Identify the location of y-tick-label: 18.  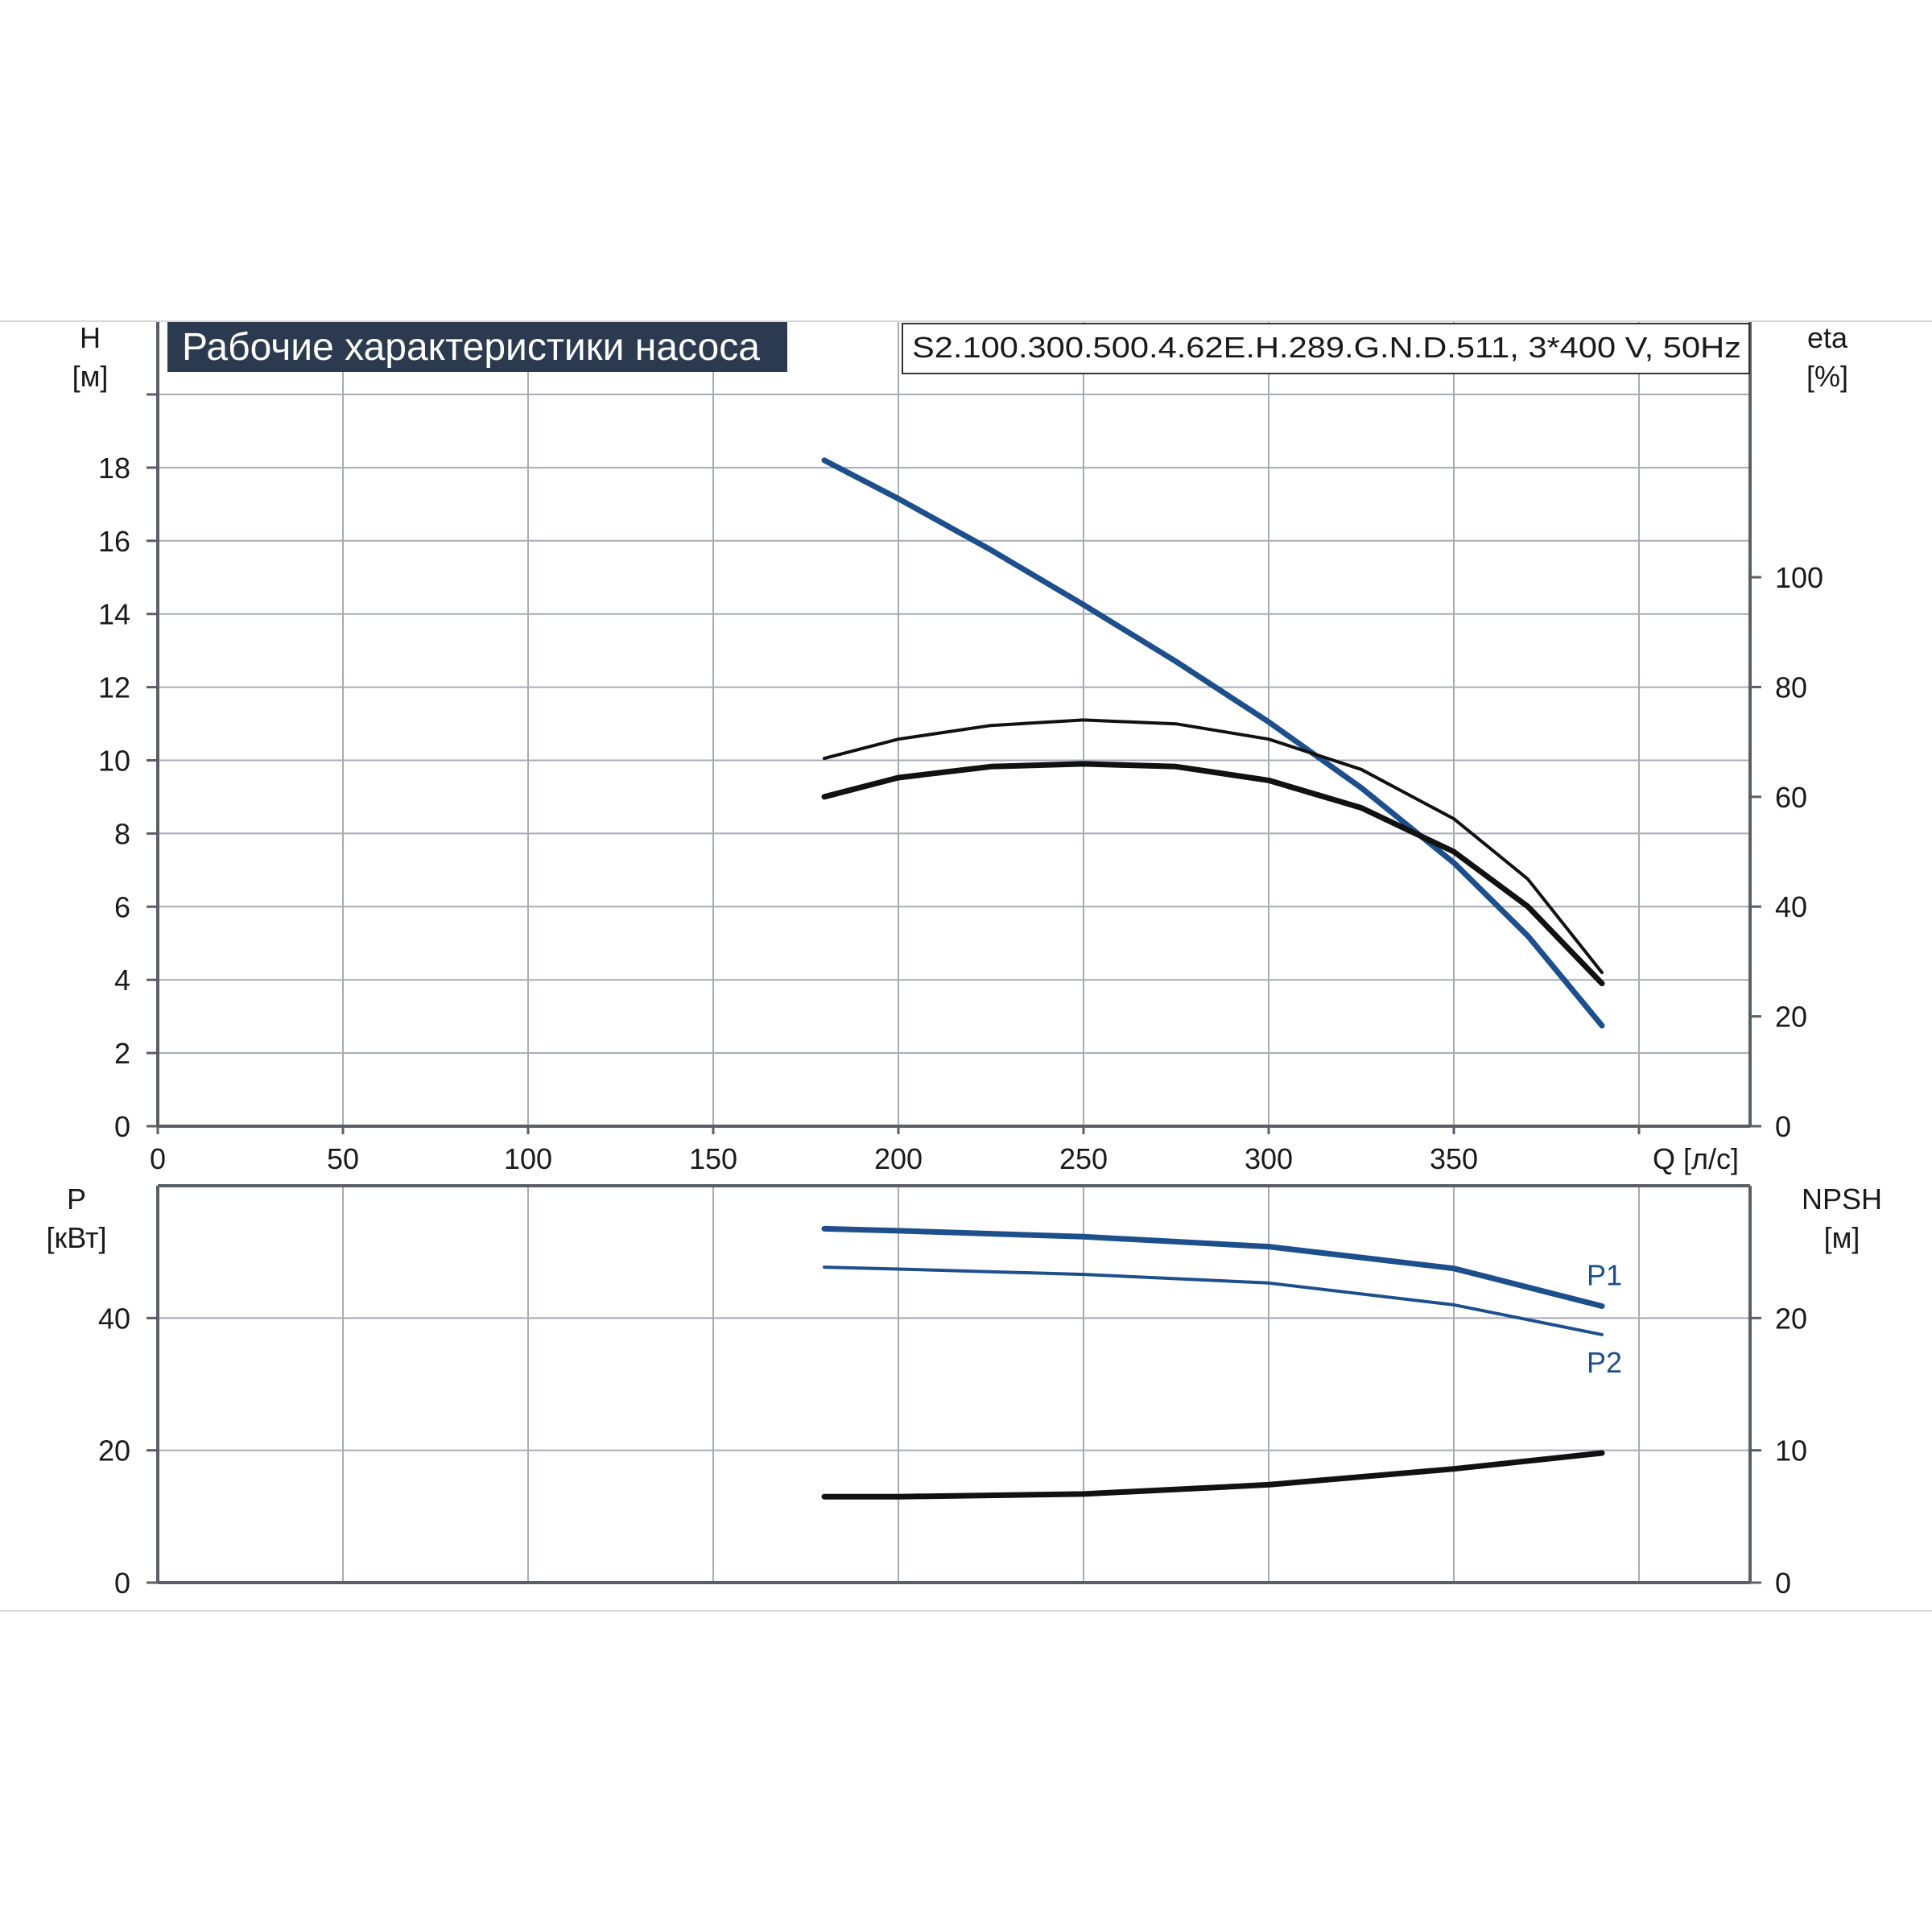
(114, 468).